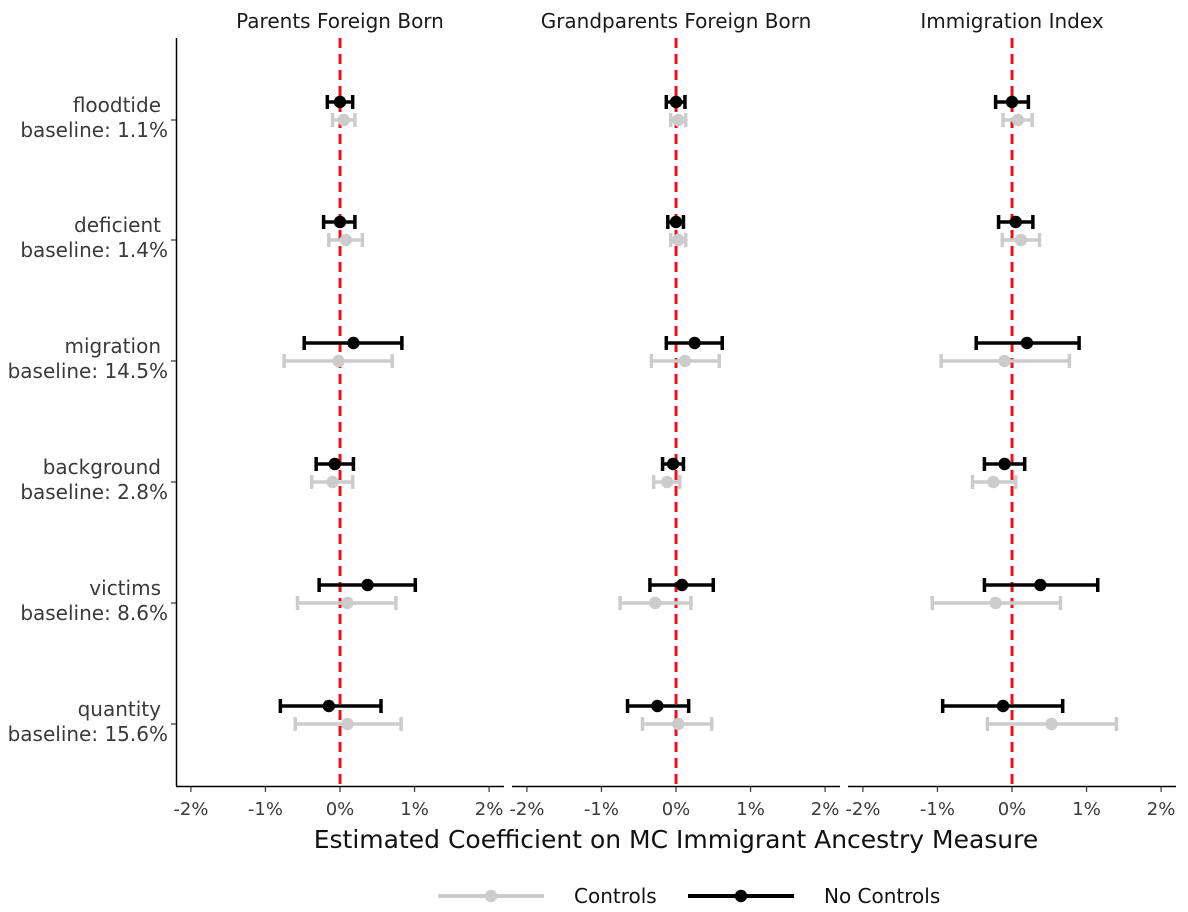 The height and width of the screenshot is (912, 1188). I want to click on legend-controls-point, so click(491, 896).